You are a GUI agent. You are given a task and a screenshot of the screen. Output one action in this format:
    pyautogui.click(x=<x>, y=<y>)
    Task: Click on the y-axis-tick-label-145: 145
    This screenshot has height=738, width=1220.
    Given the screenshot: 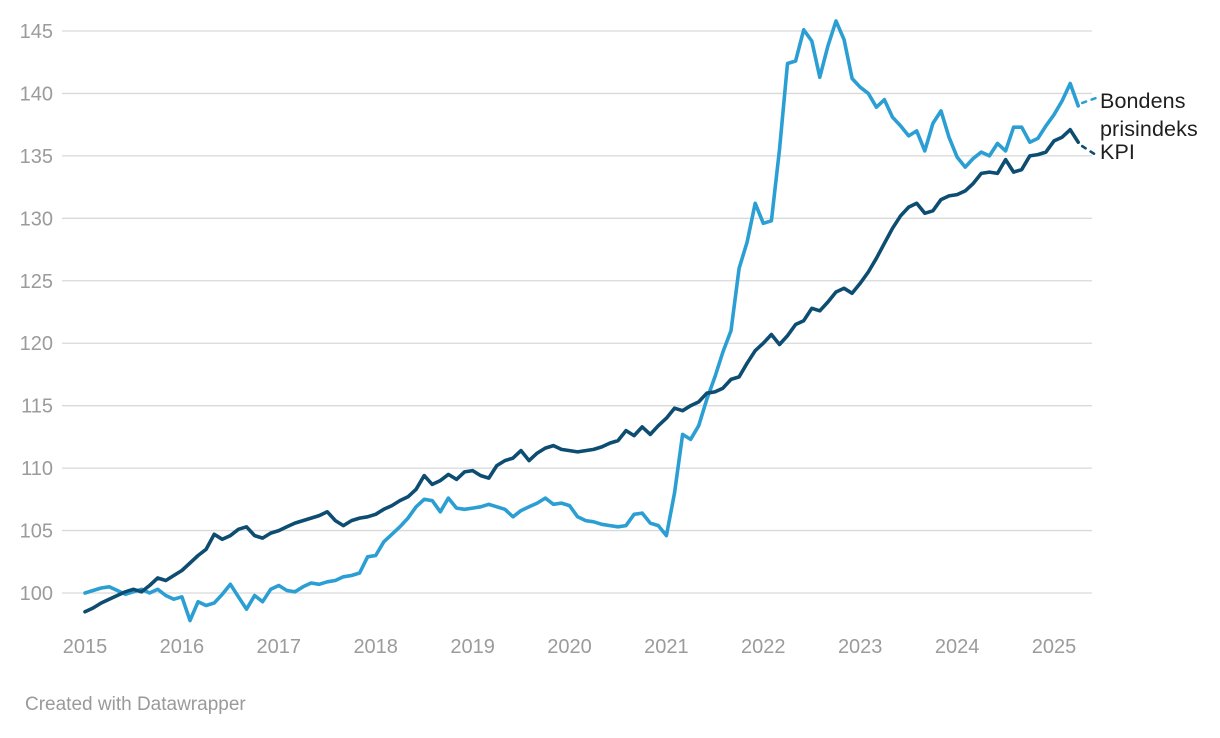 What is the action you would take?
    pyautogui.click(x=36, y=32)
    